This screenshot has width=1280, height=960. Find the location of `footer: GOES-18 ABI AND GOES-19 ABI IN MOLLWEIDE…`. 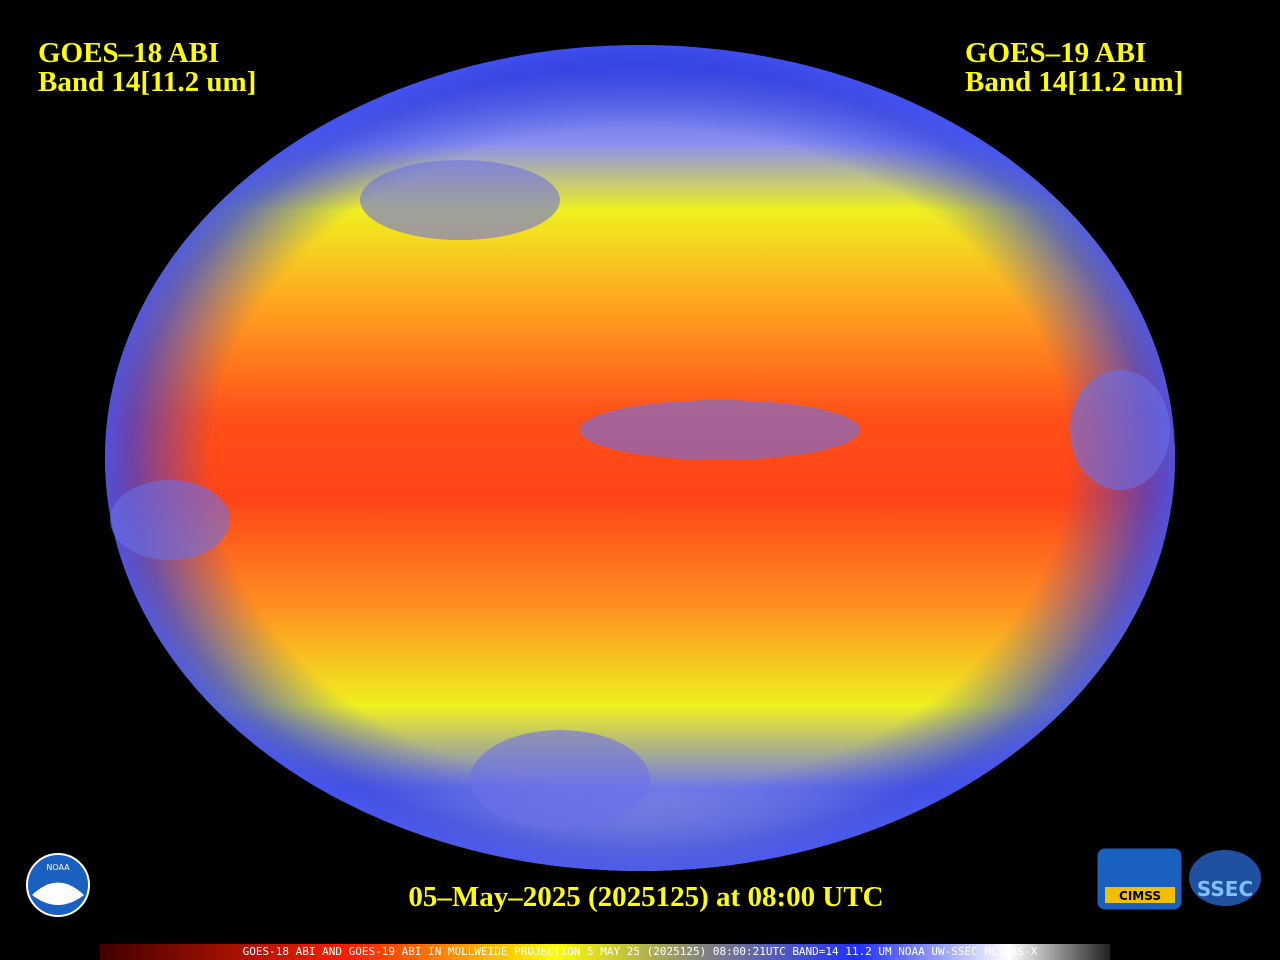

footer: GOES-18 ABI AND GOES-19 ABI IN MOLLWEIDE… is located at coordinates (640, 951).